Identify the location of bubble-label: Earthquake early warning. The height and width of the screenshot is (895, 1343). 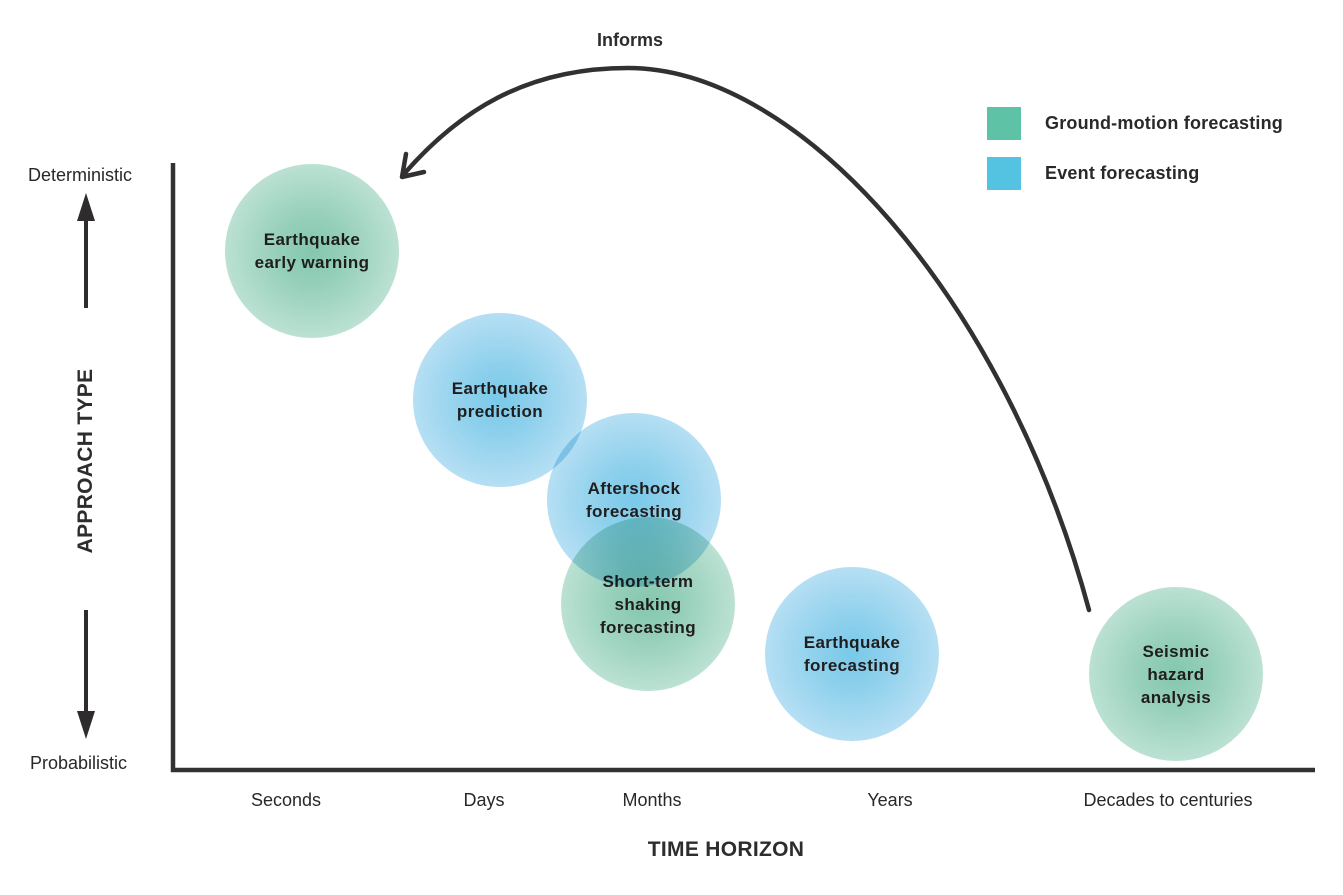
(312, 251).